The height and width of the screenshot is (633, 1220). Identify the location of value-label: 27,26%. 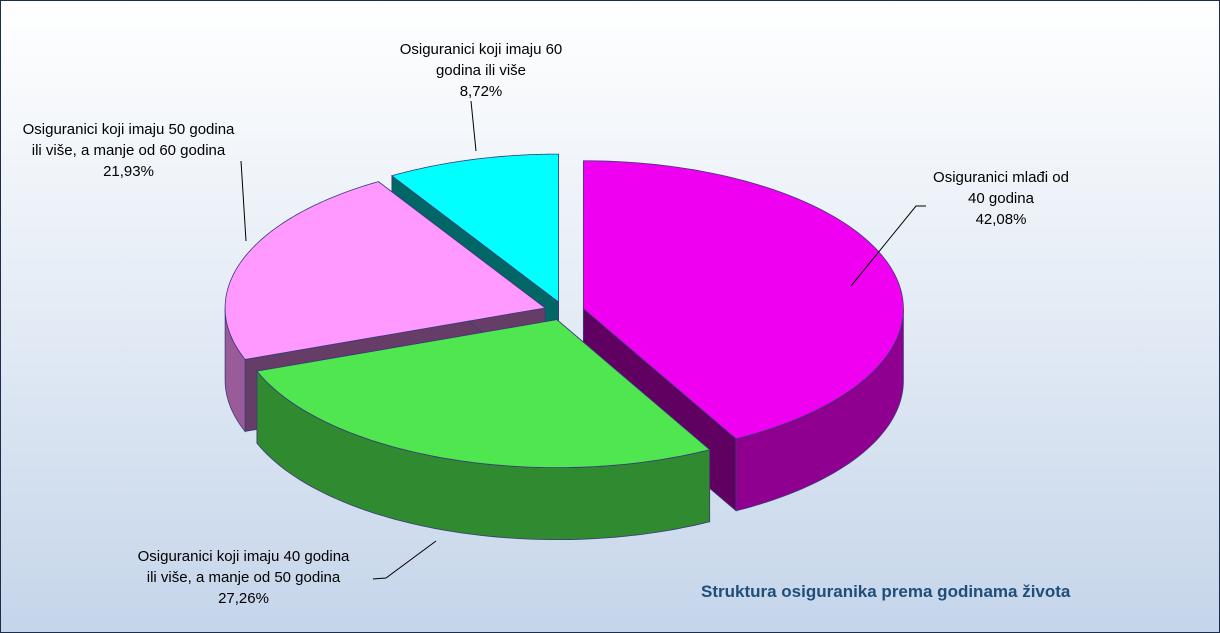
(243, 598).